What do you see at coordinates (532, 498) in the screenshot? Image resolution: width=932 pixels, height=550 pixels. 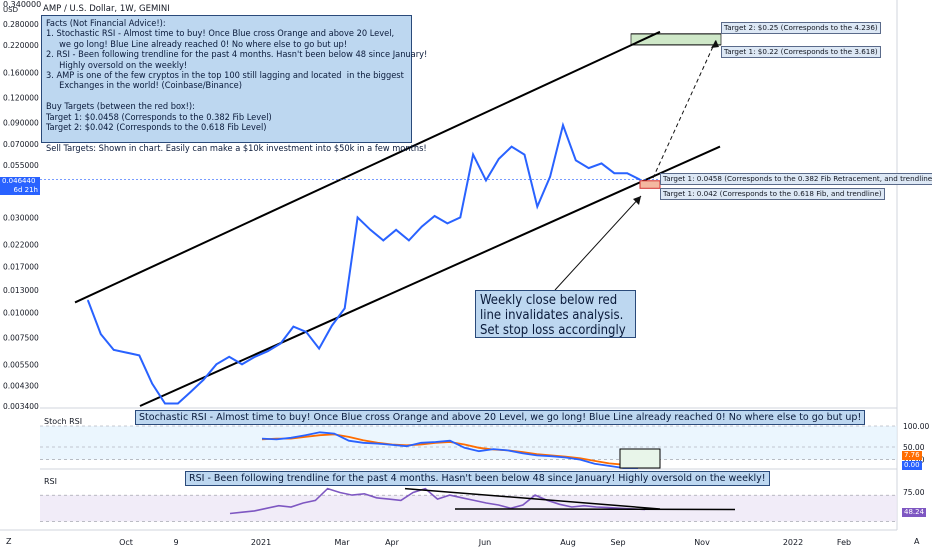 I see `rsi-down-trendline` at bounding box center [532, 498].